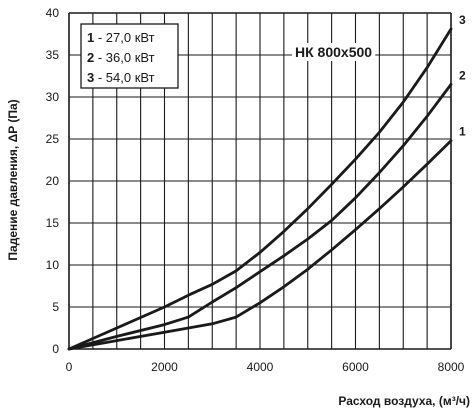 The image size is (476, 413). I want to click on y-tick-label: 20, so click(53, 181).